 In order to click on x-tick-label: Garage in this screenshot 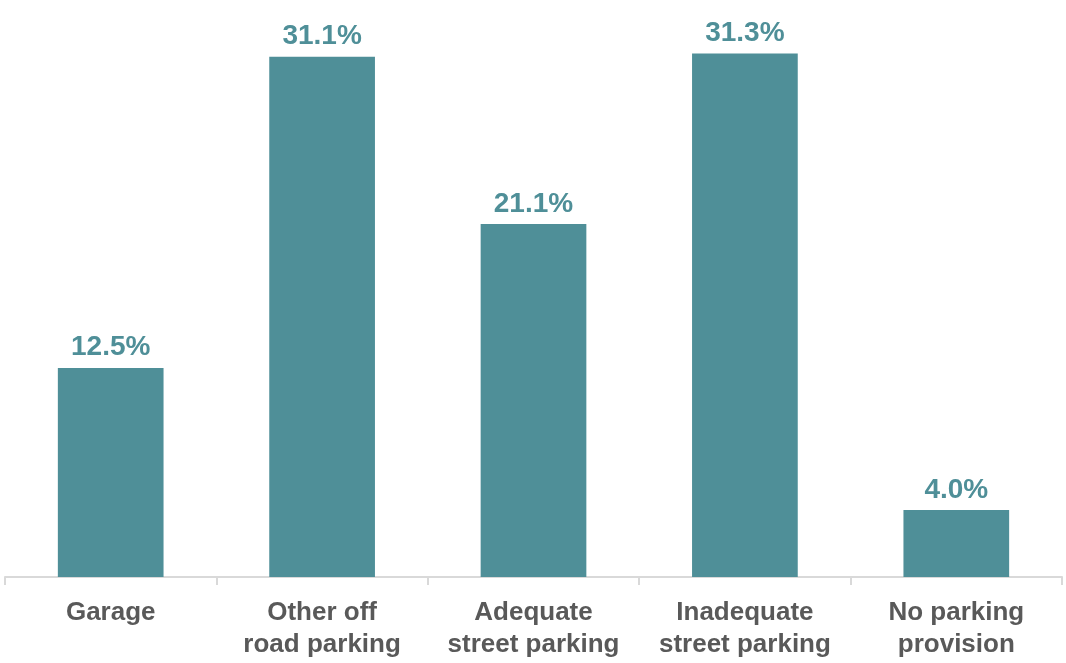, I will do `click(110, 611)`.